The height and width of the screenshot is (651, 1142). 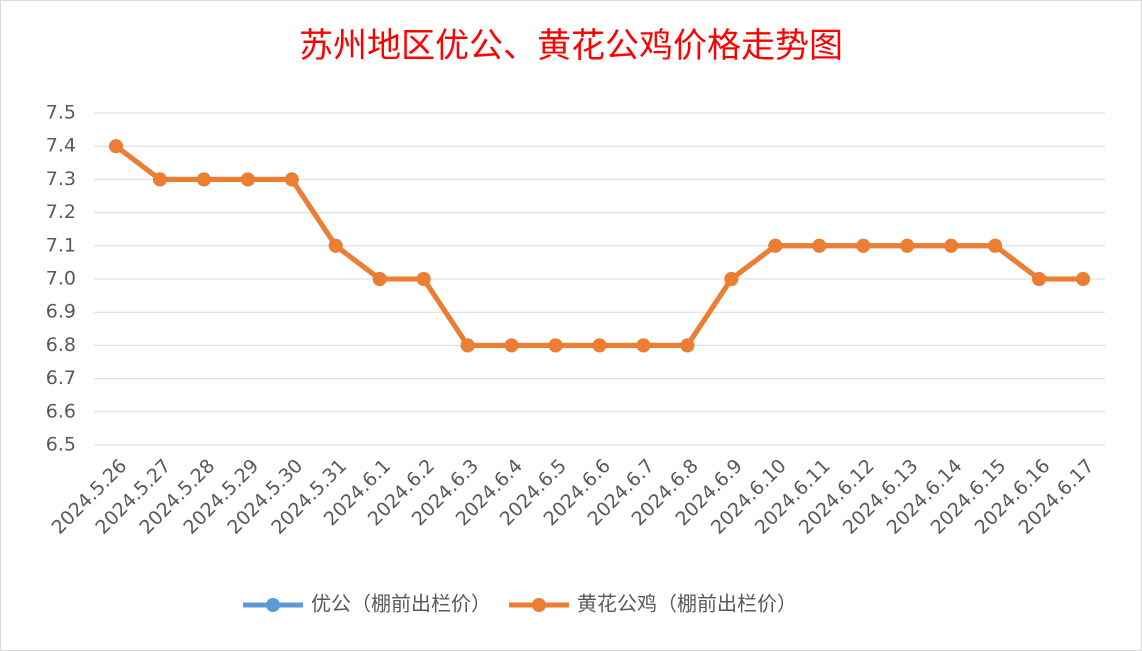 I want to click on y-tick-label: 6.8, so click(x=61, y=345).